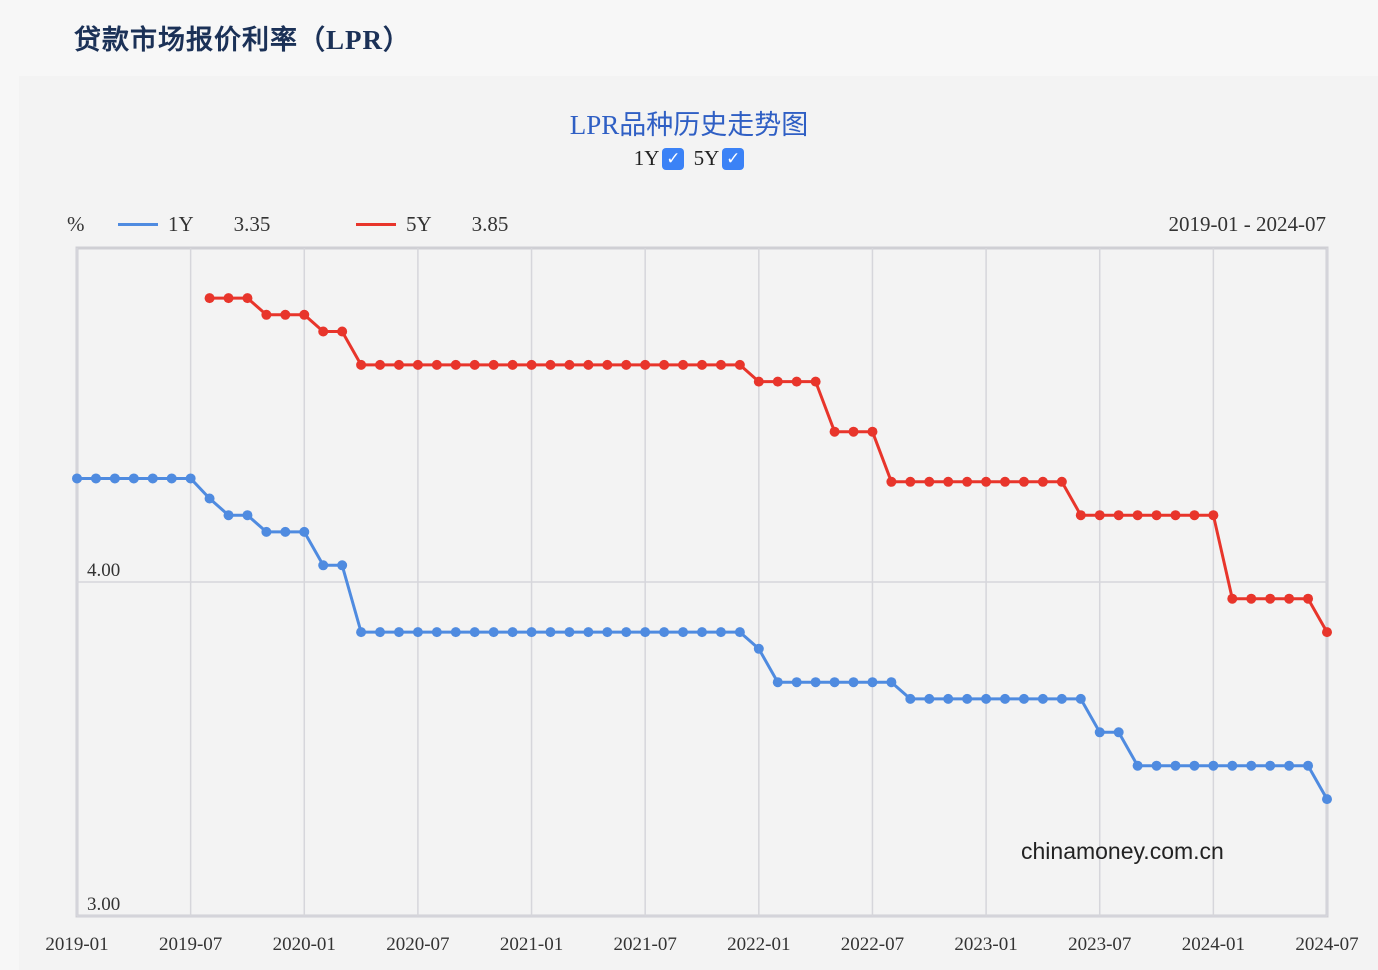 The height and width of the screenshot is (970, 1378). What do you see at coordinates (985, 944) in the screenshot?
I see `x-tick-label: 2023-01` at bounding box center [985, 944].